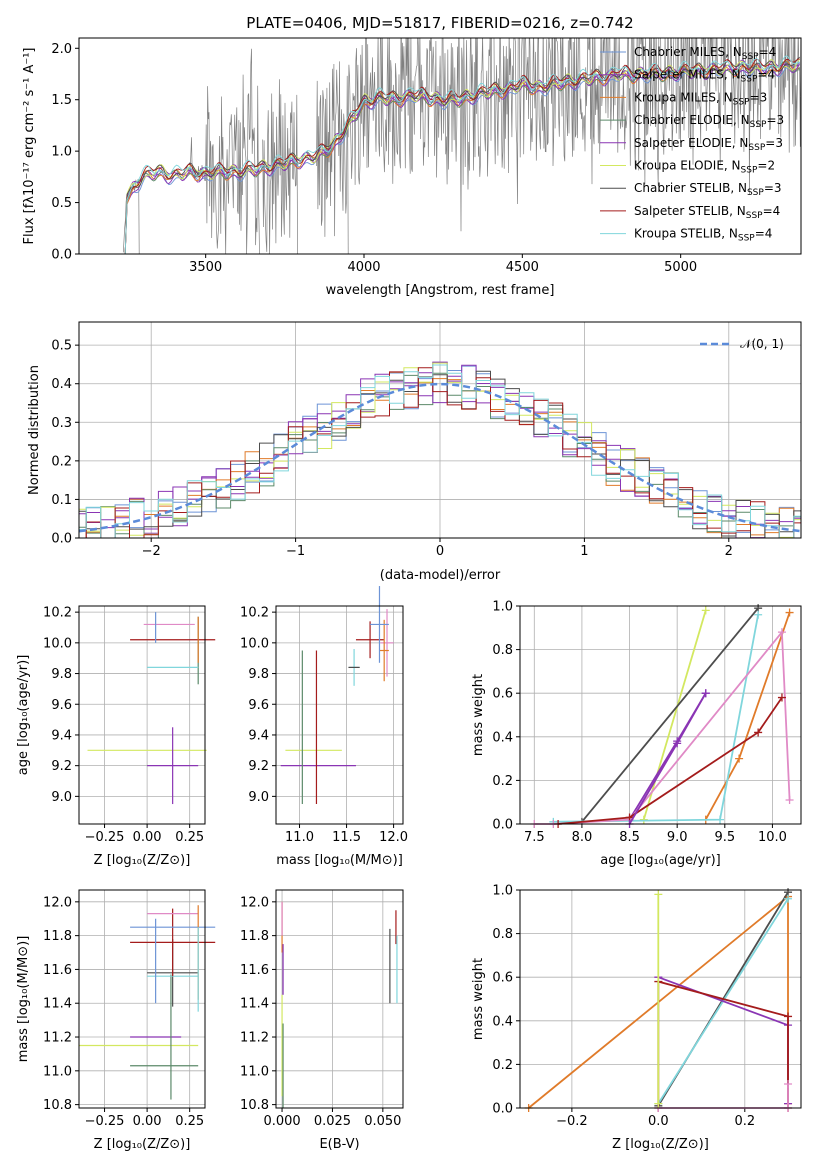  What do you see at coordinates (23, 999) in the screenshot?
I see `y-axis-label: mass [log₁₀(M/M⊙)]` at bounding box center [23, 999].